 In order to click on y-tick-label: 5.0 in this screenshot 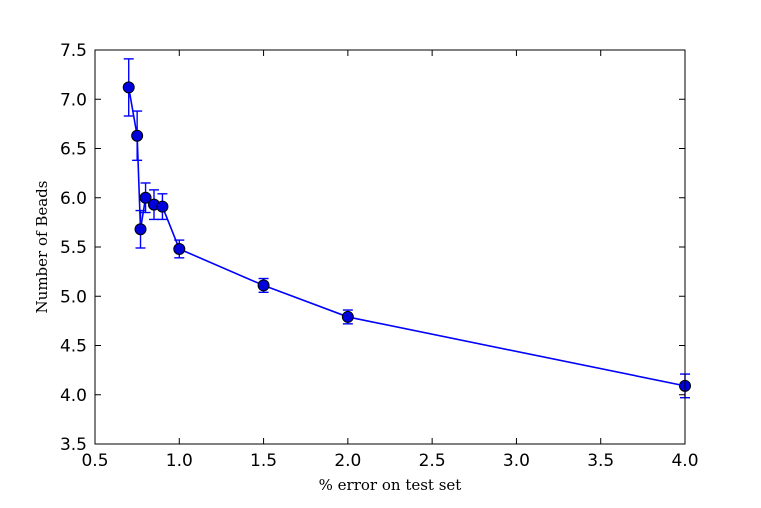, I will do `click(73, 297)`.